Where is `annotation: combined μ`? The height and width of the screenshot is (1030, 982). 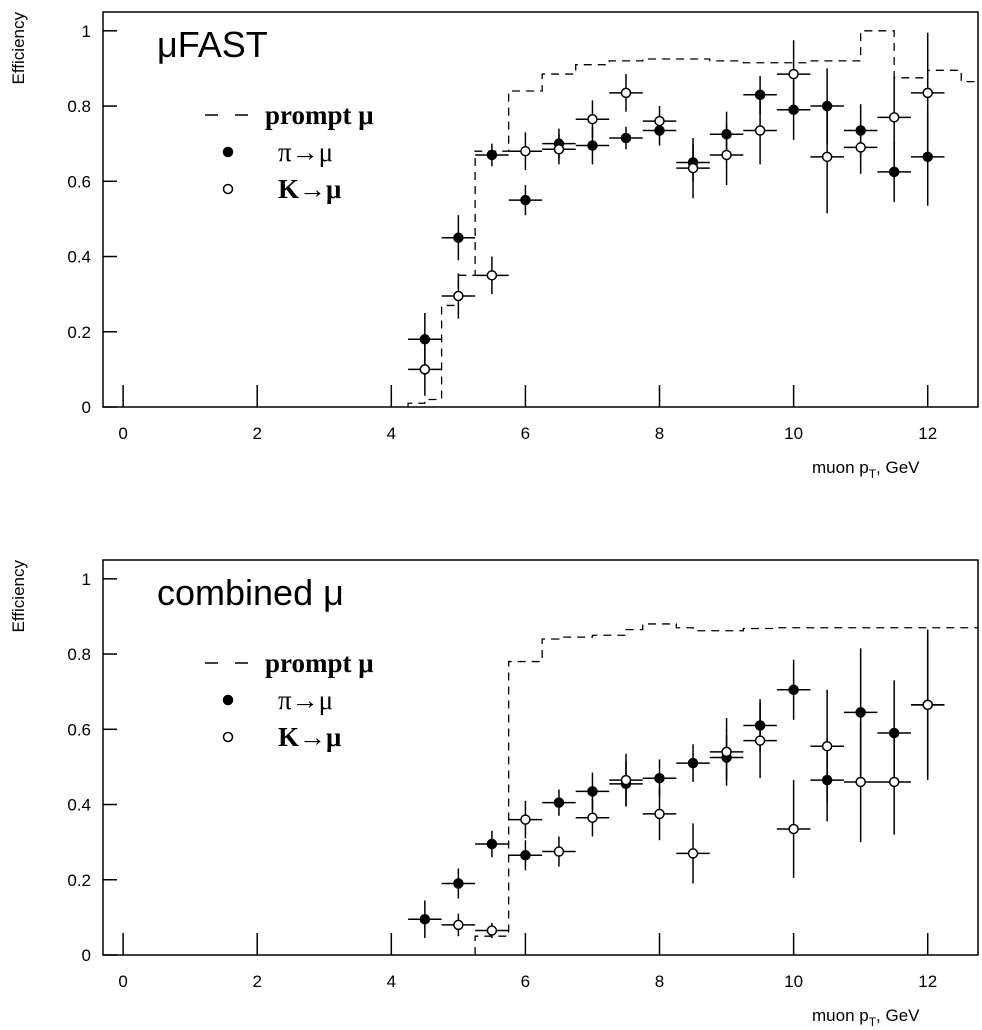 annotation: combined μ is located at coordinates (250, 592).